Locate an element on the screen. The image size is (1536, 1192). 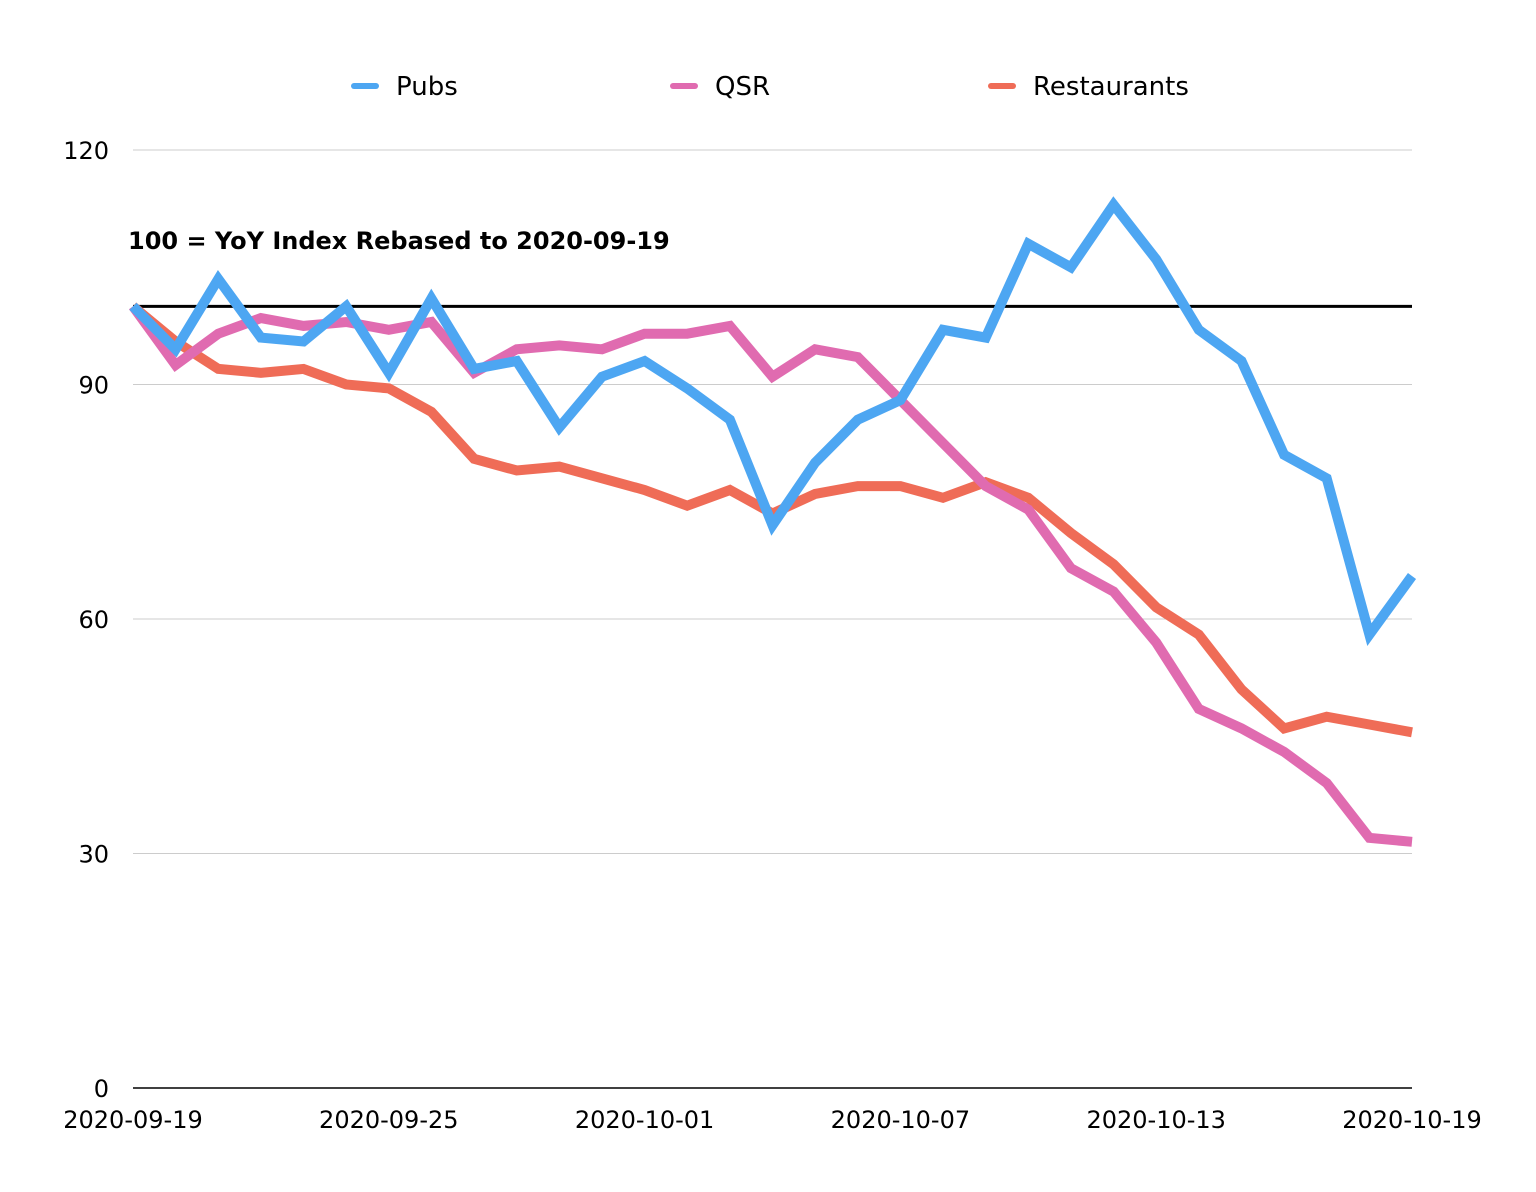
y-tick-label: 60 is located at coordinates (93, 620).